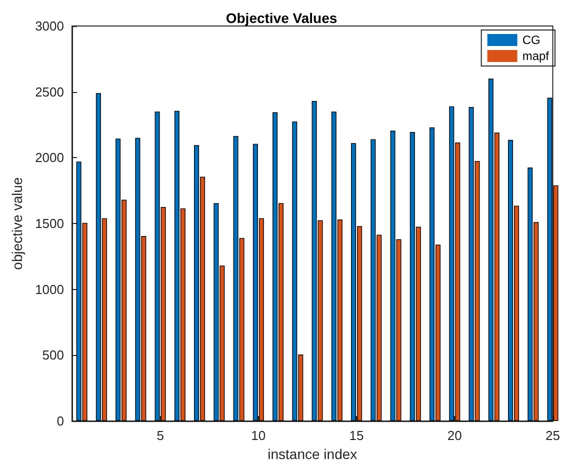 This screenshot has width=563, height=468. Describe the element at coordinates (258, 435) in the screenshot. I see `x-tick-label: 10` at that location.